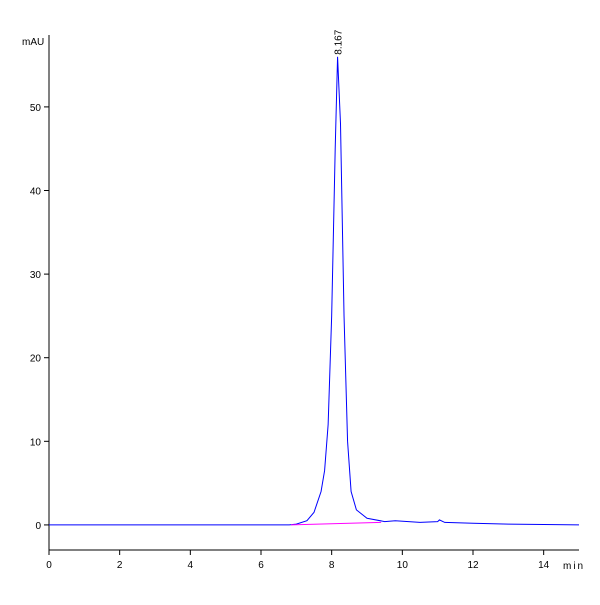 The width and height of the screenshot is (600, 605). Describe the element at coordinates (336, 523) in the screenshot. I see `trace` at that location.